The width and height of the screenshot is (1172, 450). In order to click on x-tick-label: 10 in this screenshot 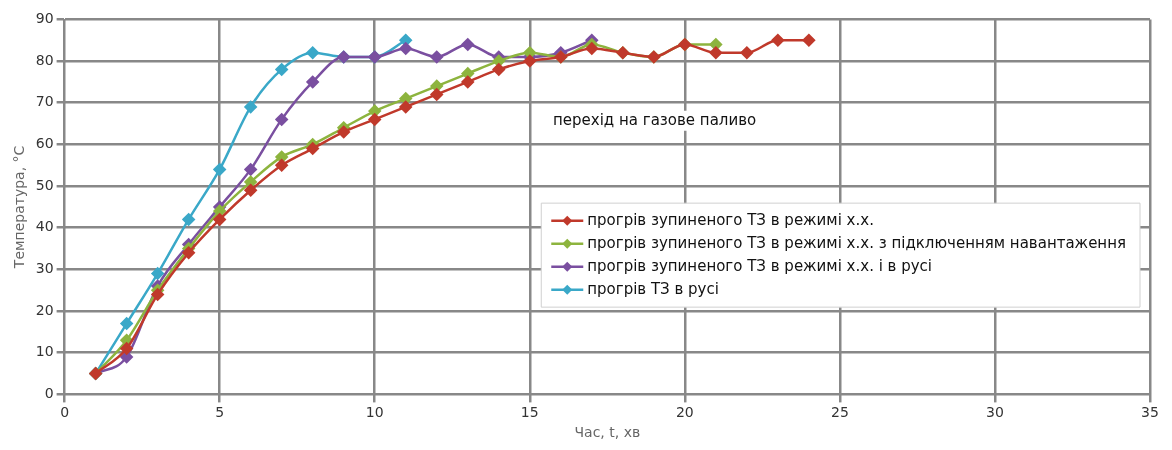, I will do `click(374, 412)`.